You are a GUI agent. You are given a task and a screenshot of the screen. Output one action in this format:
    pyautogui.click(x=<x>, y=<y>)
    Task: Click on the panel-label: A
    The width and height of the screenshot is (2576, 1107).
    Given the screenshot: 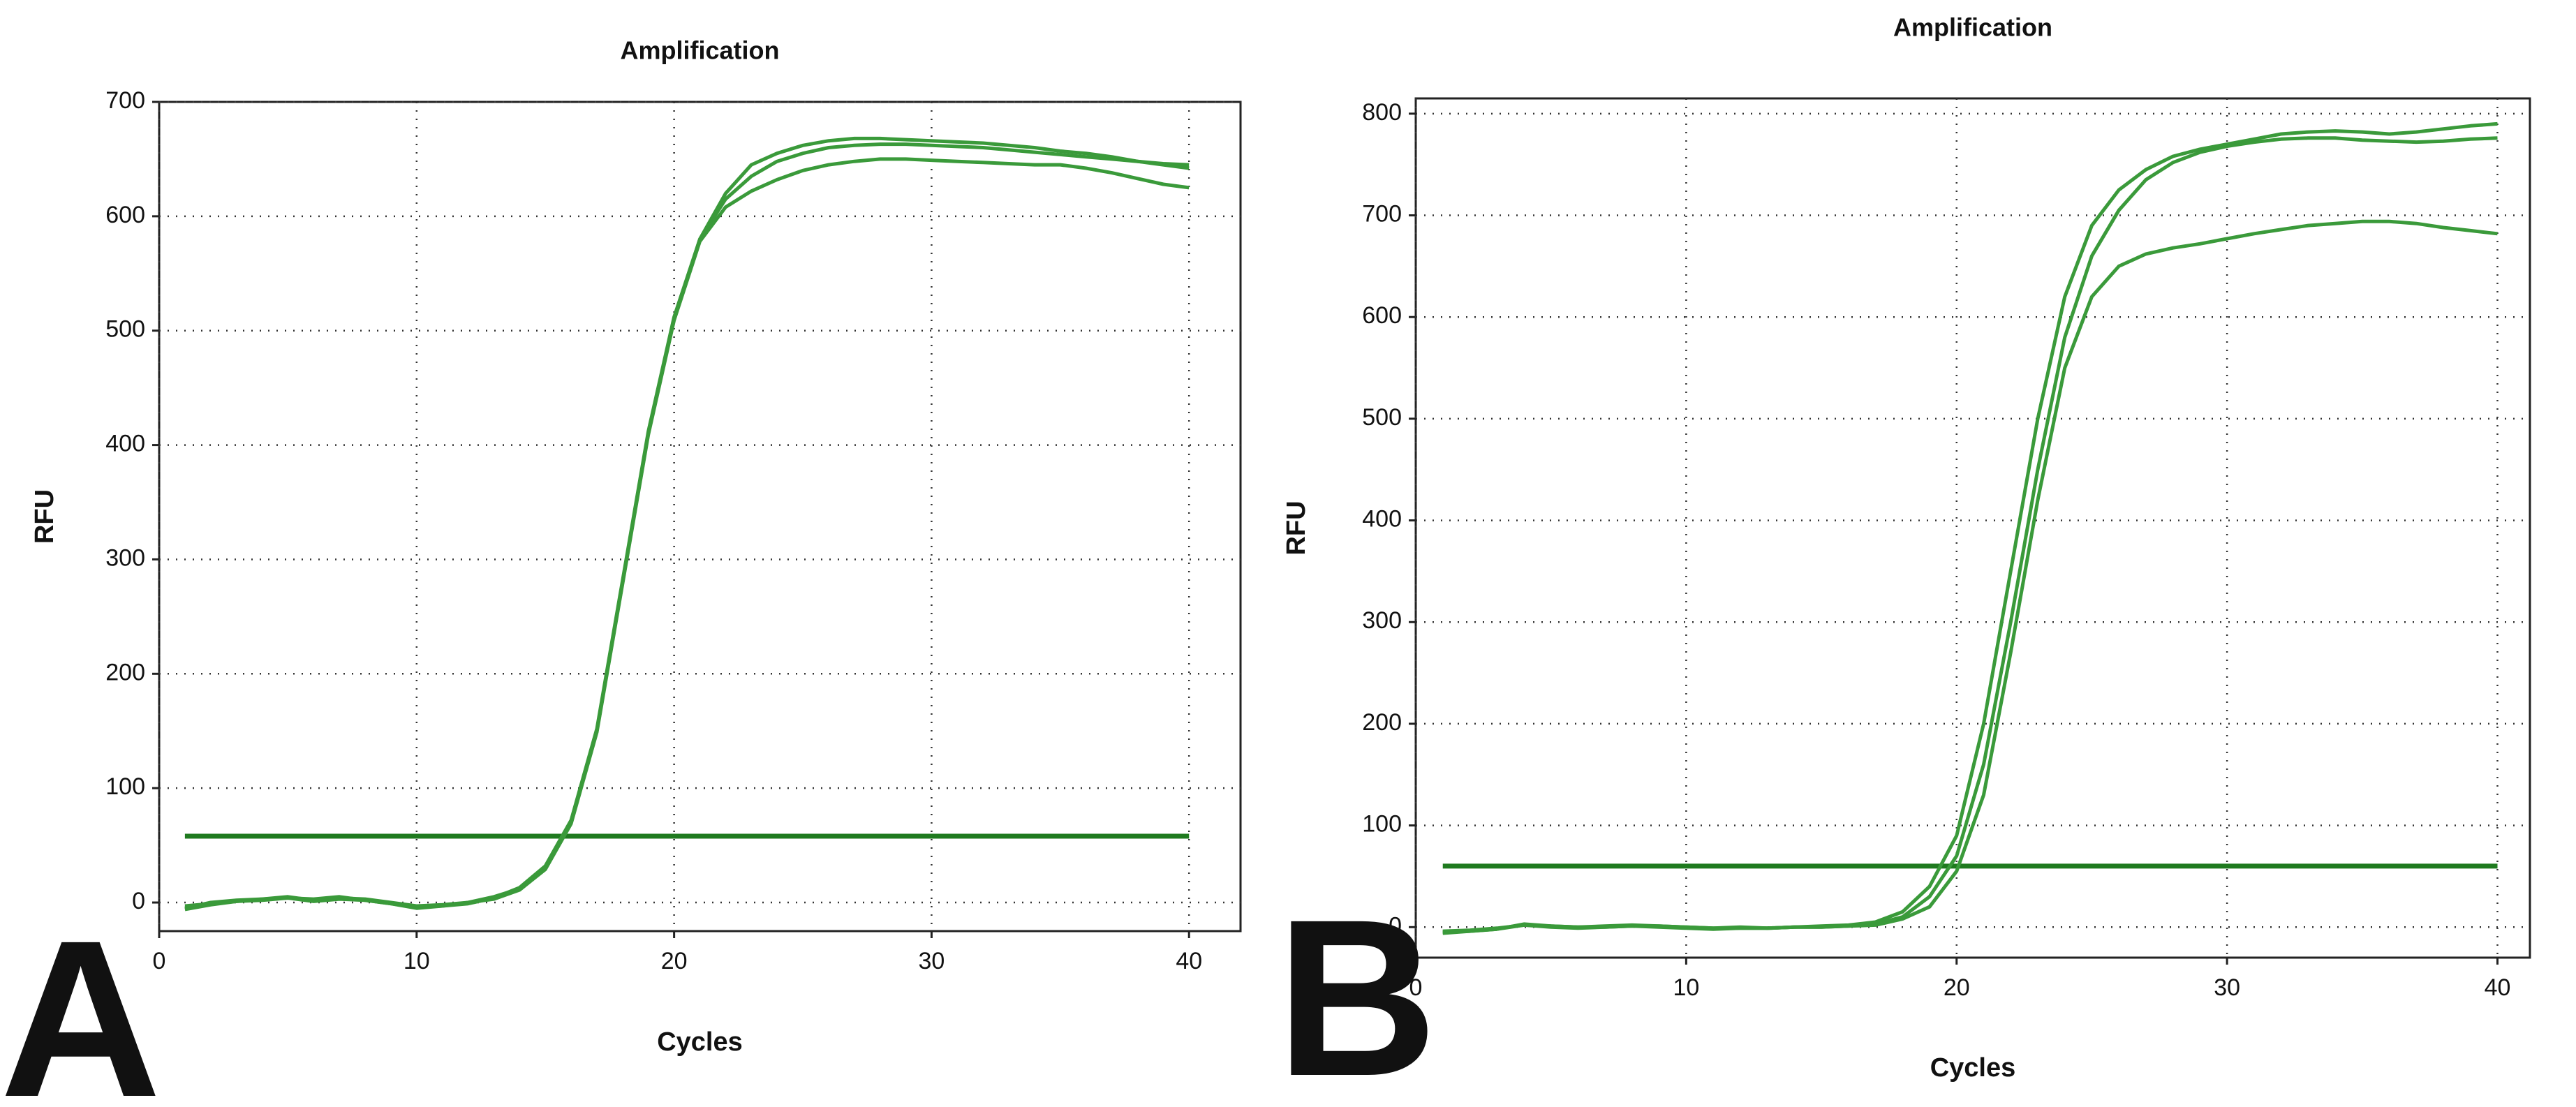 What is the action you would take?
    pyautogui.click(x=80, y=1000)
    